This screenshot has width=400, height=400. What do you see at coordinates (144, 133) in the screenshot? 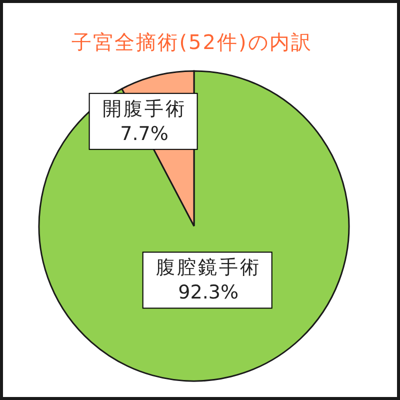
I see `data-label: 7.7%` at bounding box center [144, 133].